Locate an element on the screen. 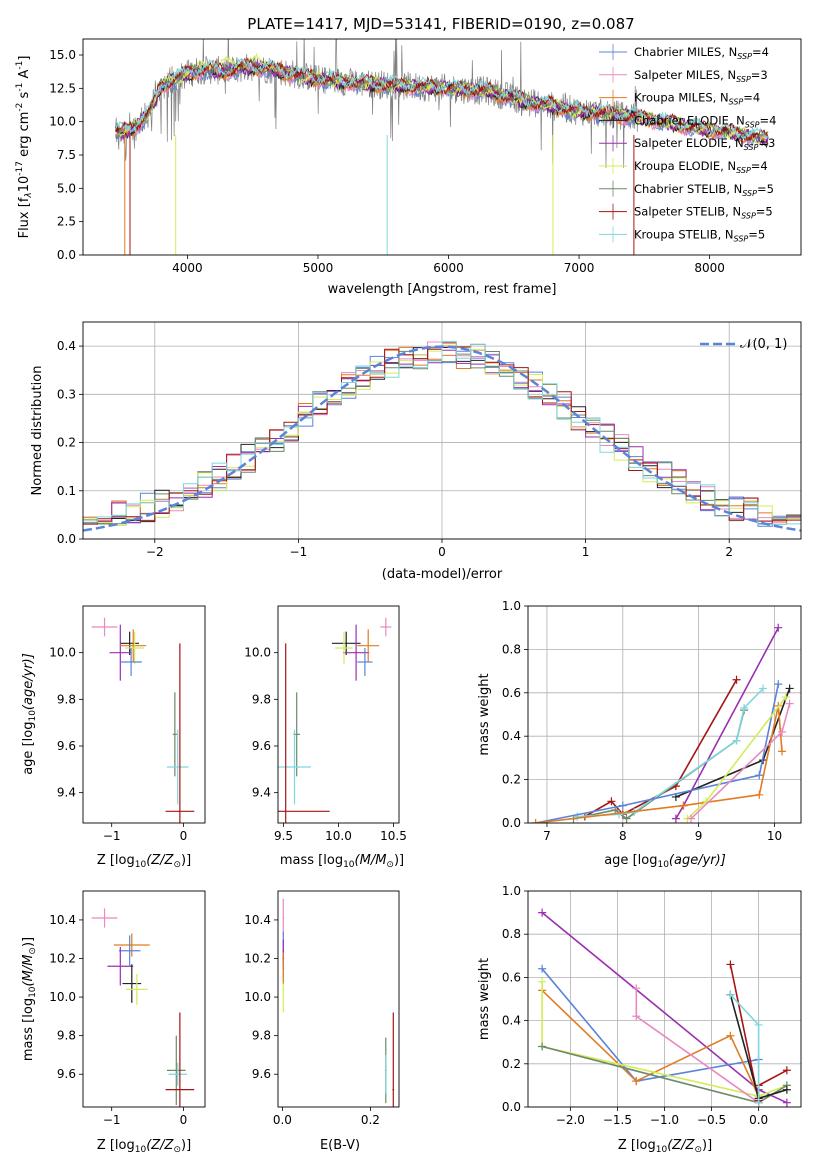 The height and width of the screenshot is (1170, 819). y-tick-label: 10.2 is located at coordinates (257, 959).